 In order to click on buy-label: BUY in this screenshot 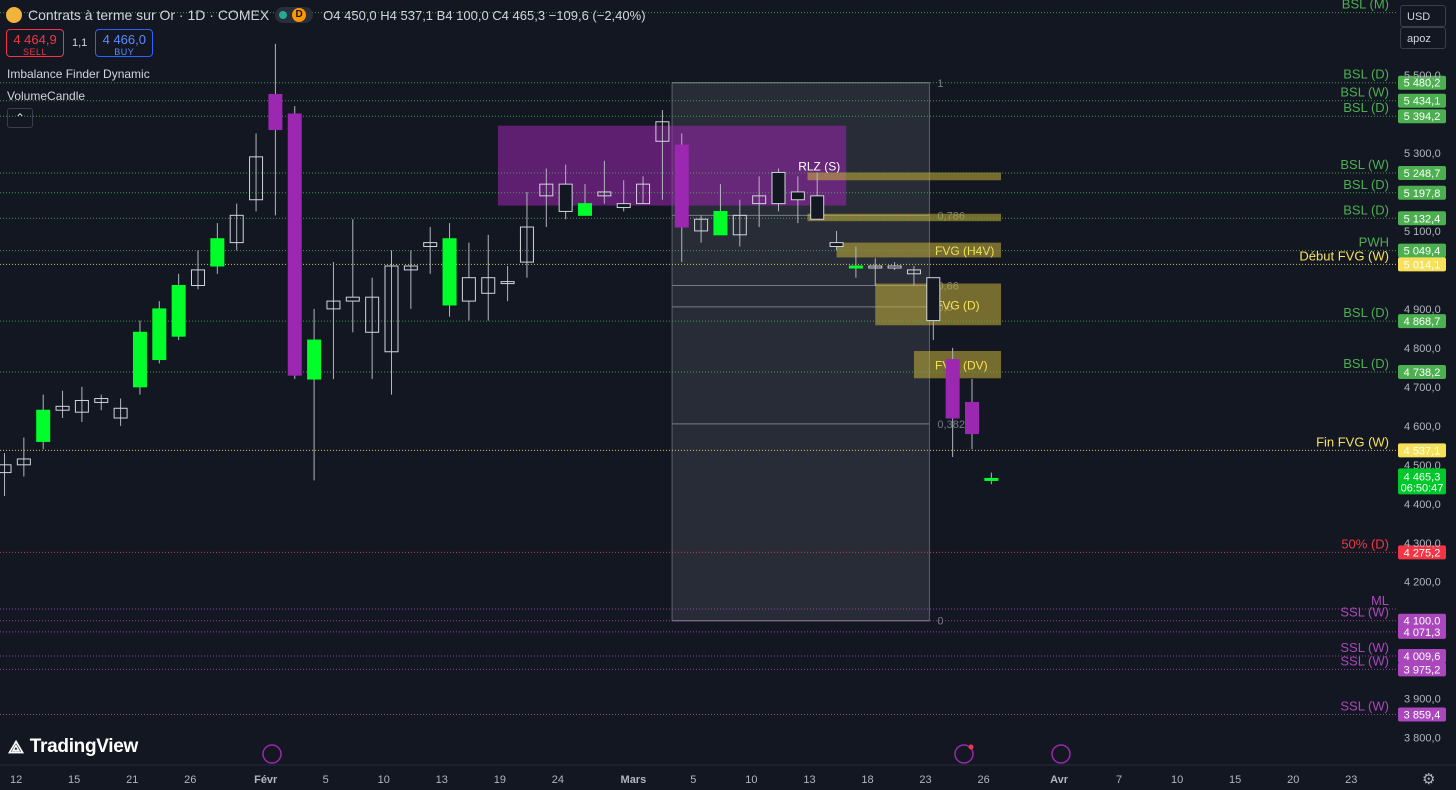, I will do `click(124, 52)`.